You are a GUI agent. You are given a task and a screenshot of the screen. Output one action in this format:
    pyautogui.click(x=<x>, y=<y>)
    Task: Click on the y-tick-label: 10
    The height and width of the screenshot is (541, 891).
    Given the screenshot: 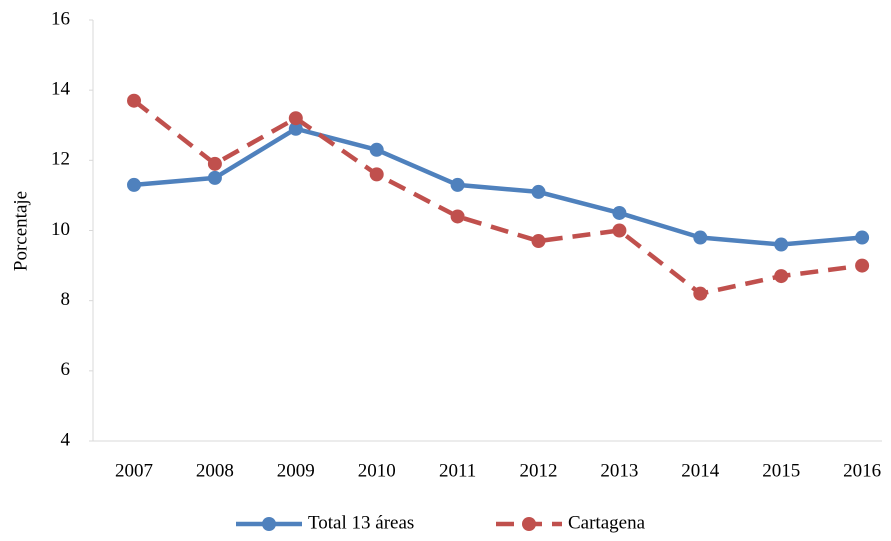 What is the action you would take?
    pyautogui.click(x=60, y=229)
    